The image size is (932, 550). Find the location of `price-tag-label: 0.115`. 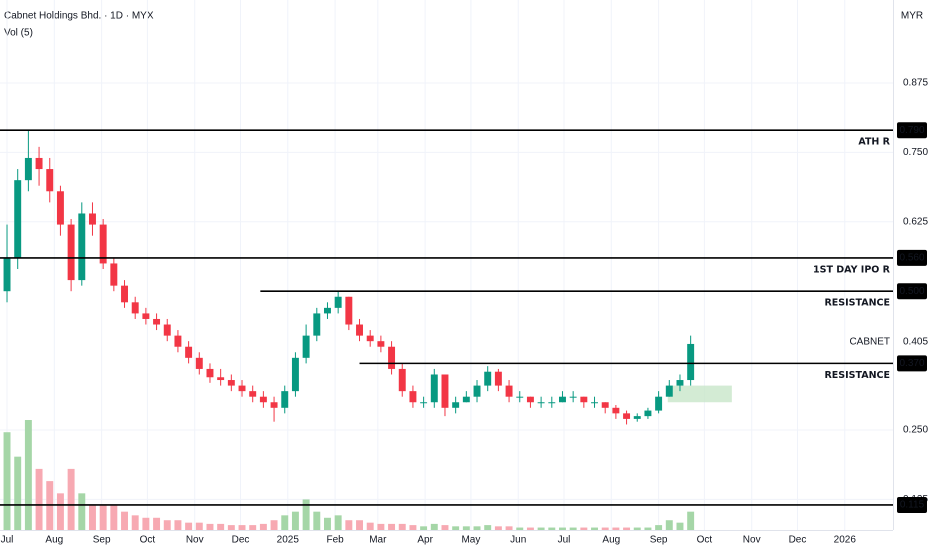

price-tag-label: 0.115 is located at coordinates (912, 505).